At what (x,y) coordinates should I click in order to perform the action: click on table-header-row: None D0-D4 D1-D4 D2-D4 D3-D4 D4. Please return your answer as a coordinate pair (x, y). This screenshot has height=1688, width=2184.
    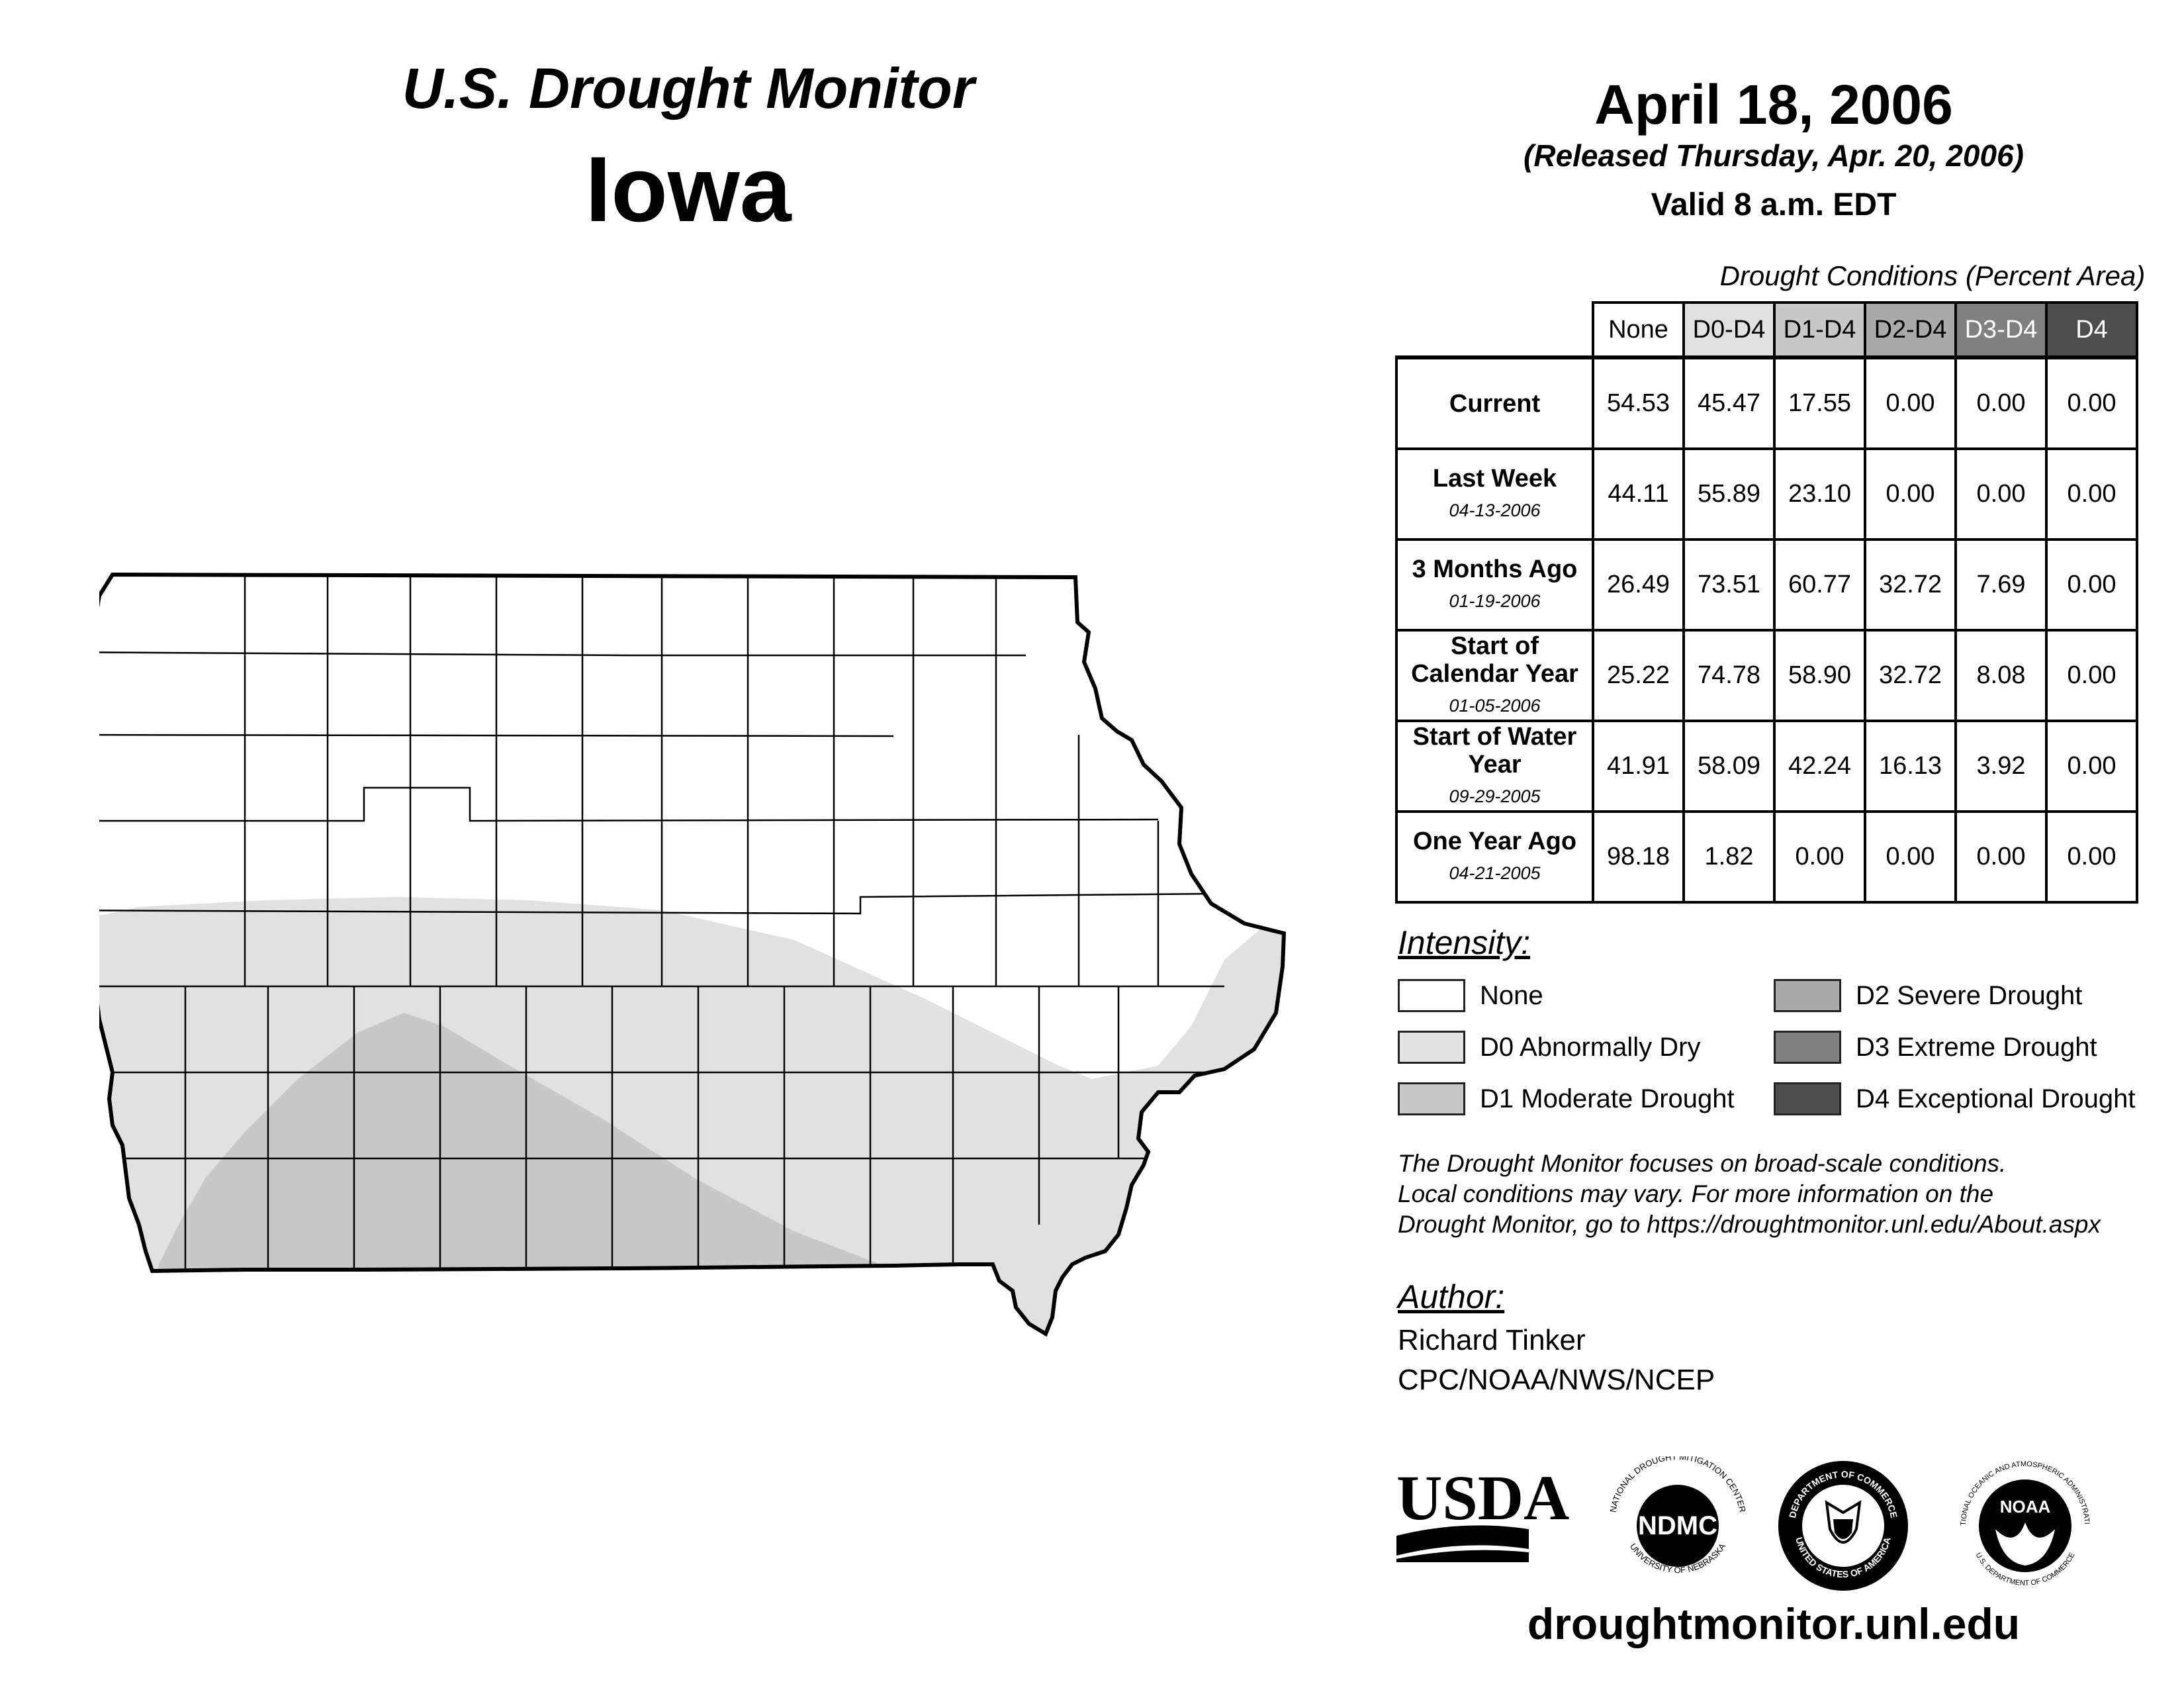
    Looking at the image, I should click on (1767, 330).